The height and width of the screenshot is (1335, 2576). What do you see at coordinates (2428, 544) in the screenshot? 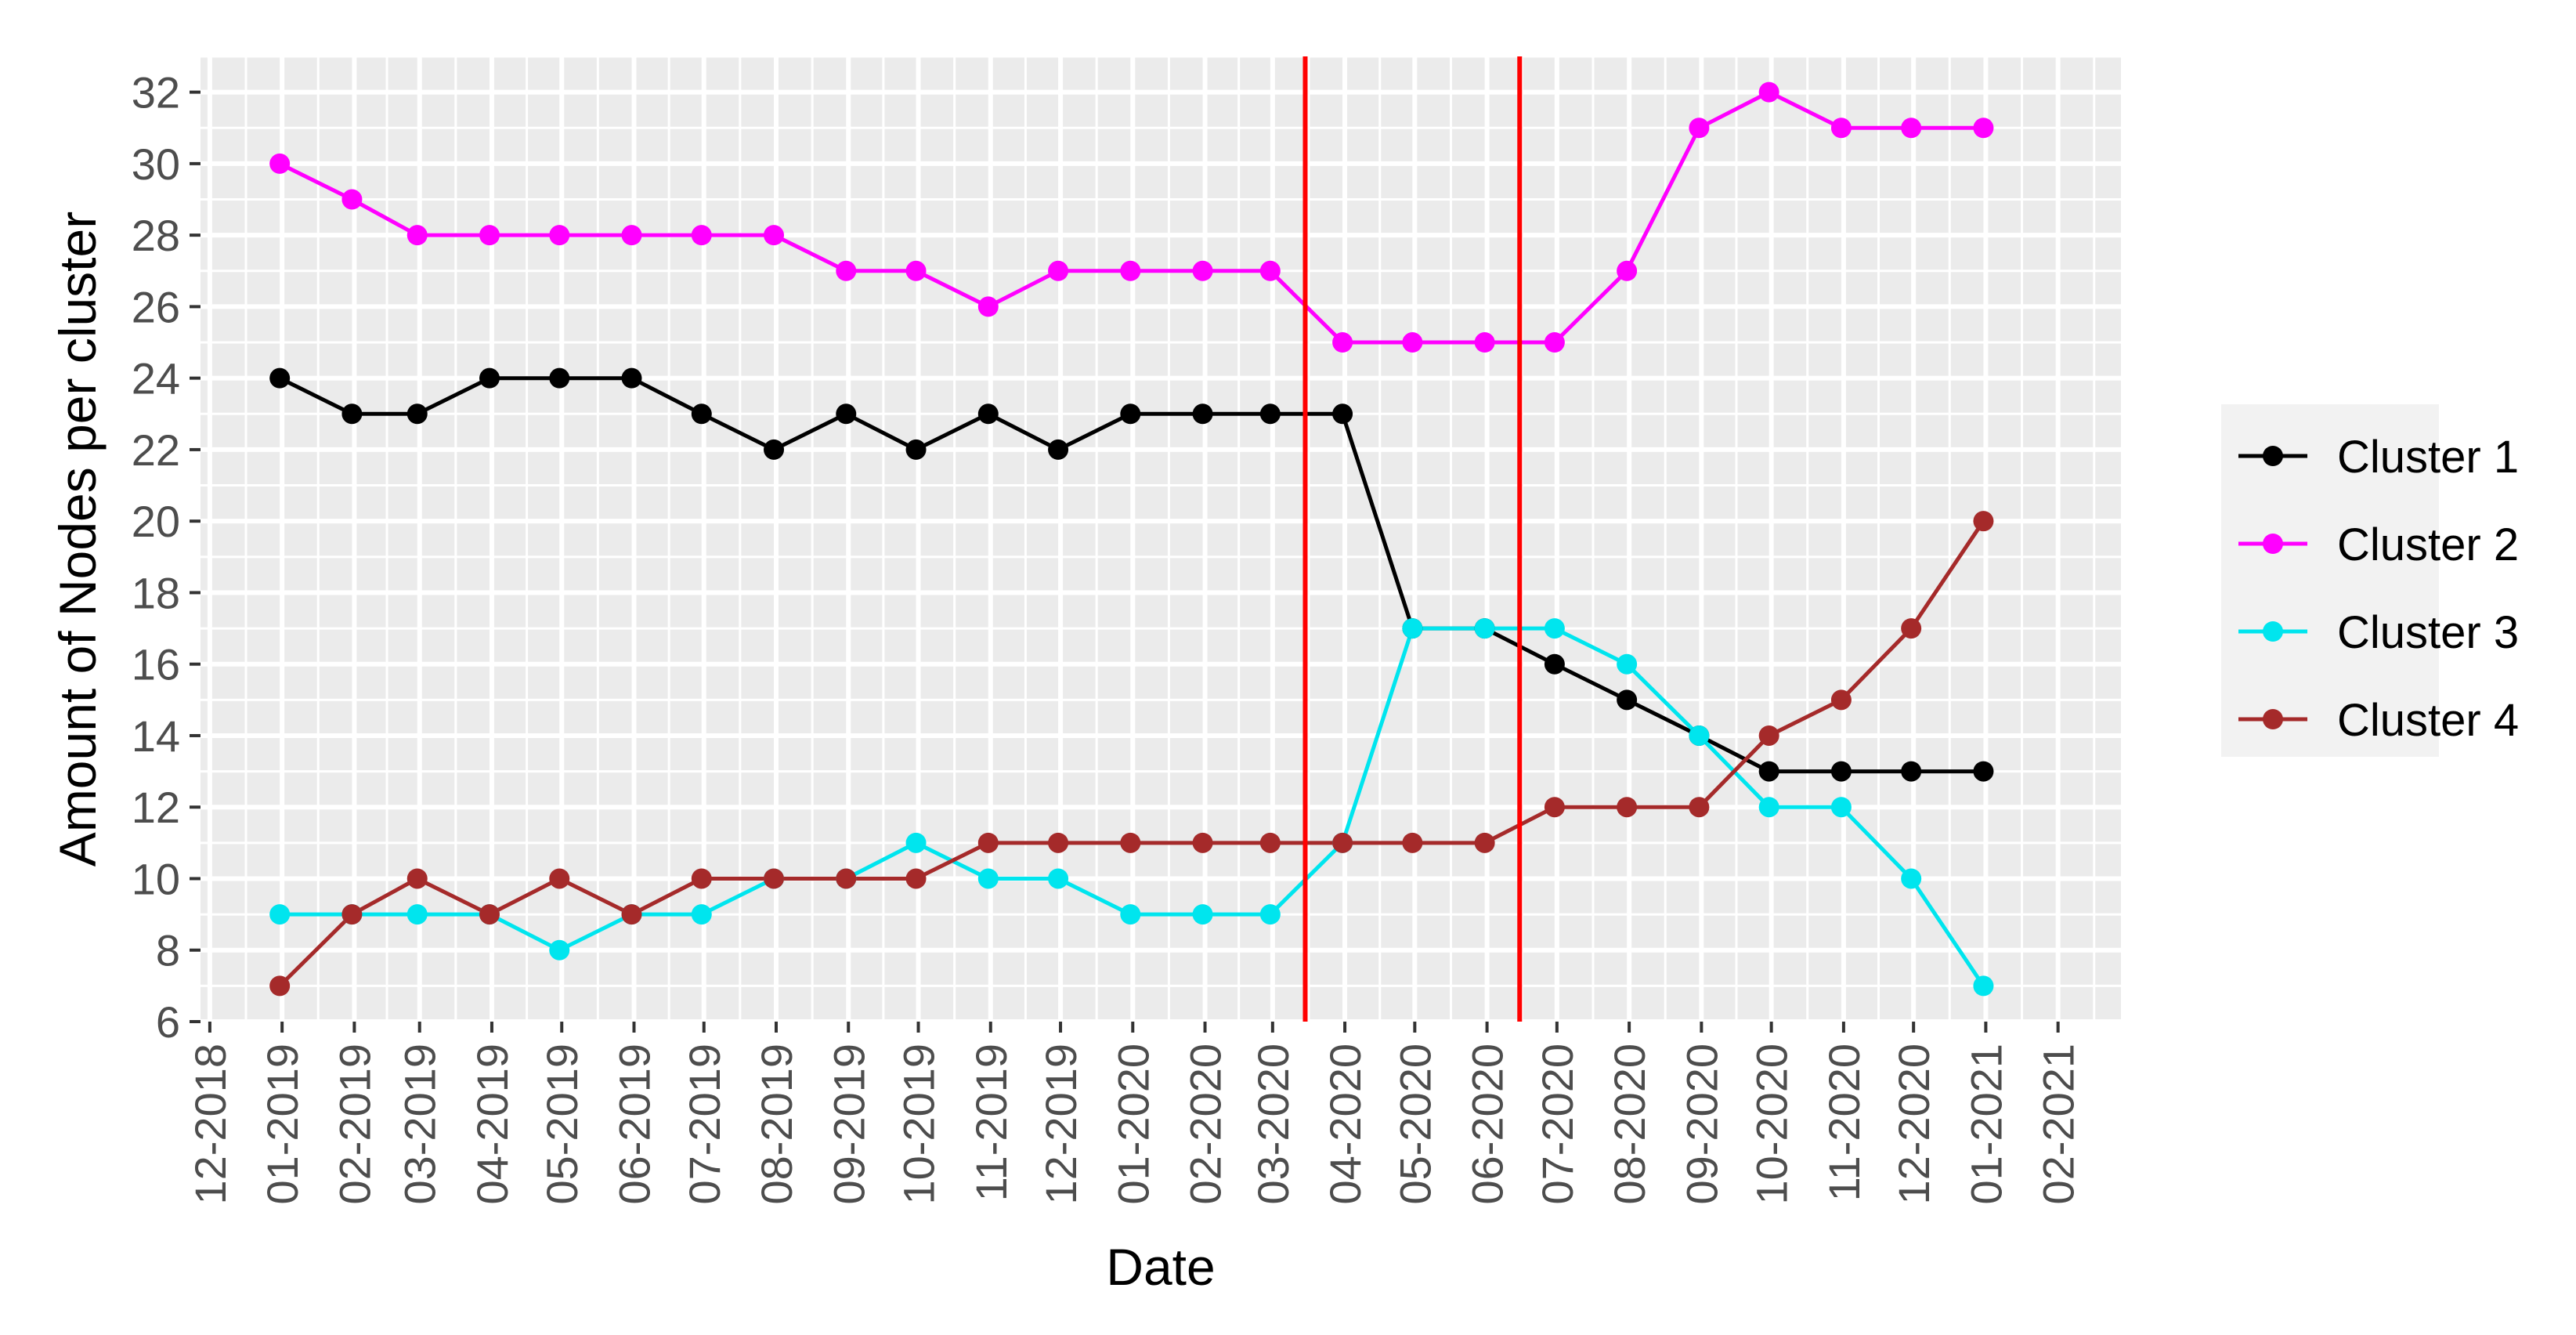
I see `legend-label-cluster-2: Cluster 2` at bounding box center [2428, 544].